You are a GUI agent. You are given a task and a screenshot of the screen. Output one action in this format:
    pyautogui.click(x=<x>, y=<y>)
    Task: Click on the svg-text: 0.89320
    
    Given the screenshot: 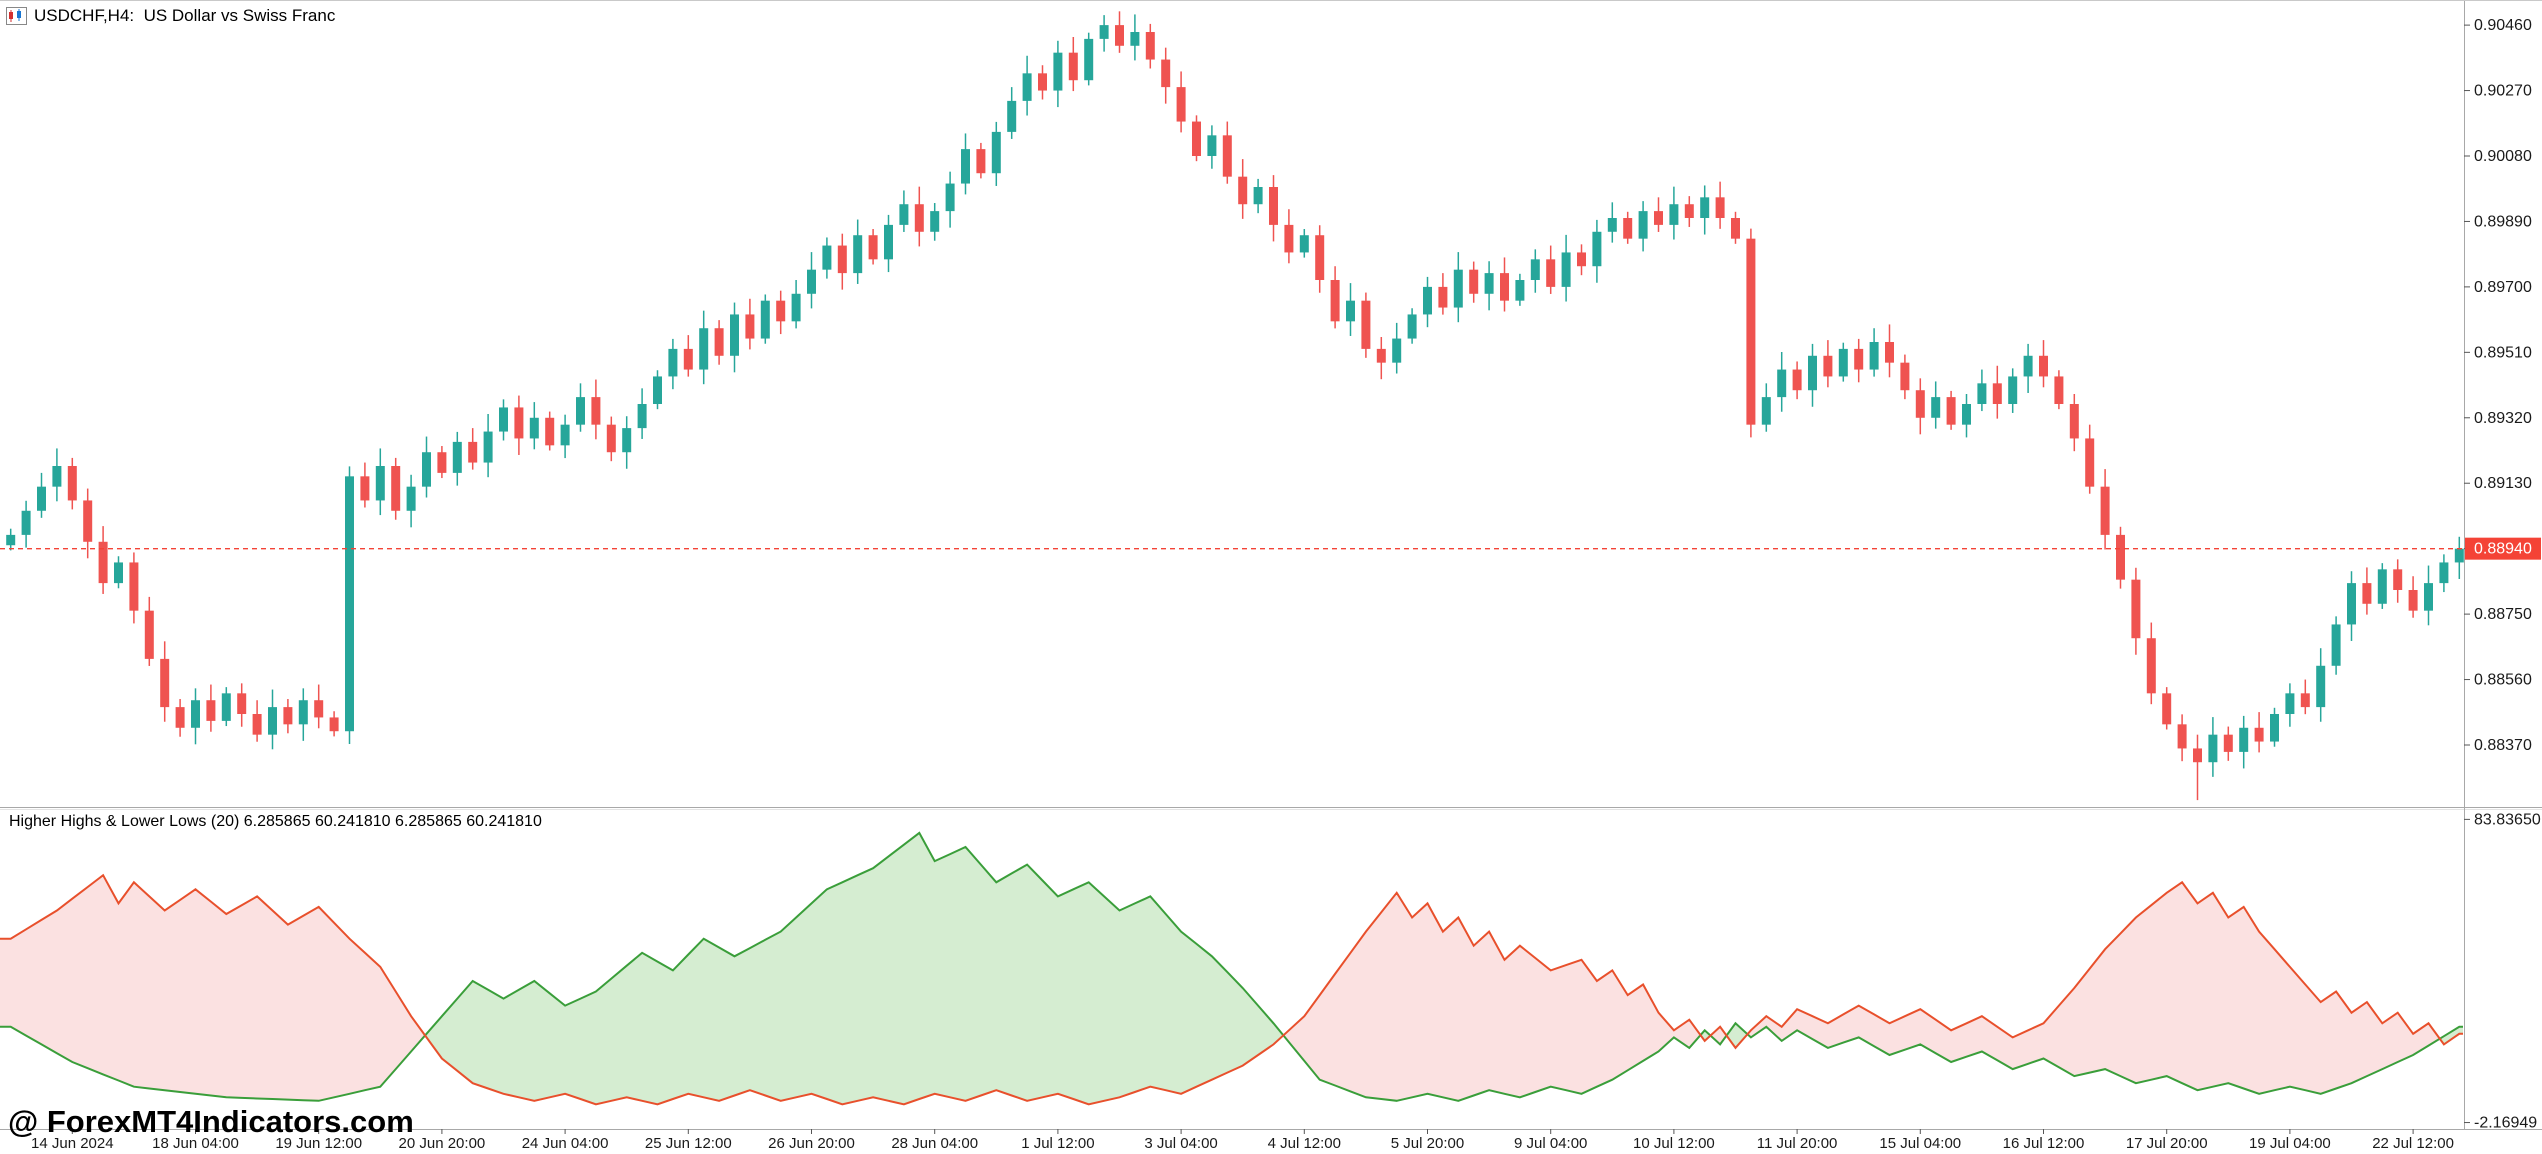 What is the action you would take?
    pyautogui.click(x=2503, y=418)
    